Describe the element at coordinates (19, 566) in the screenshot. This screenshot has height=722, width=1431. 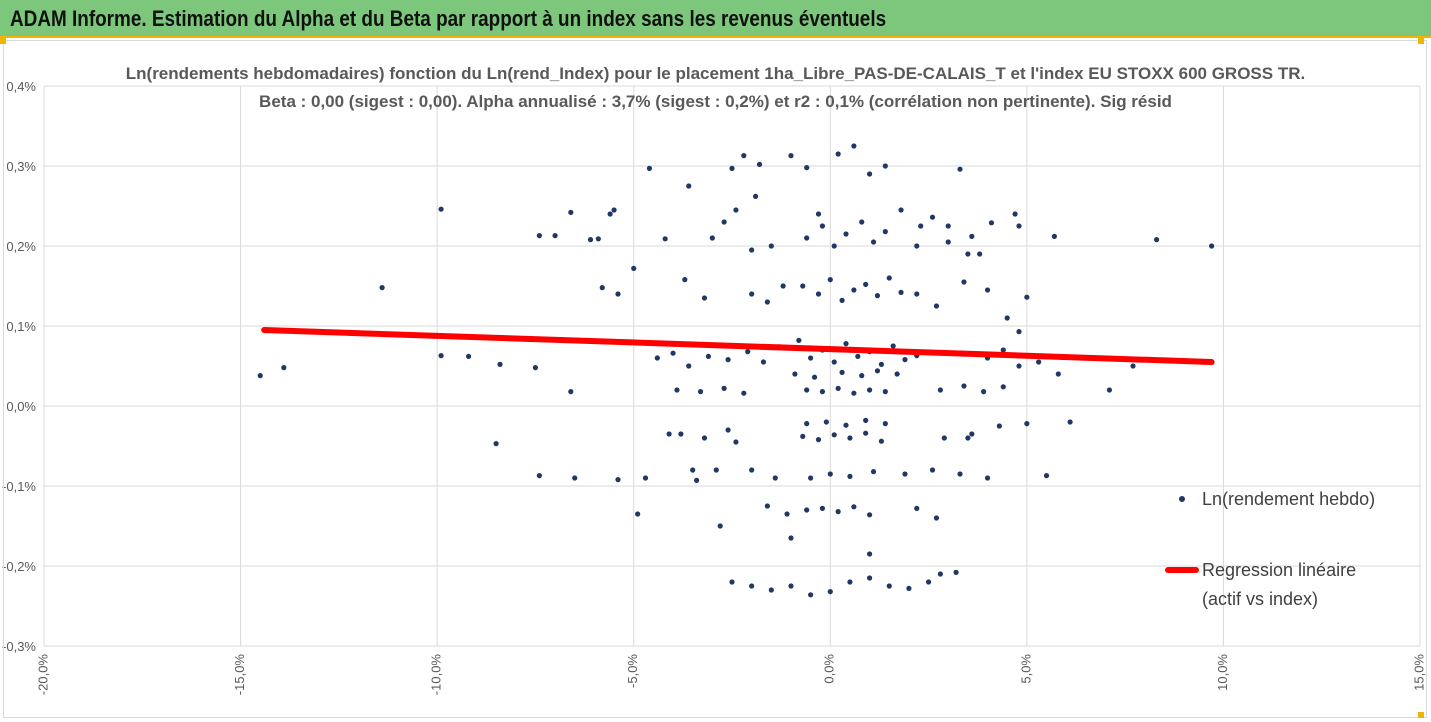
I see `y-tick-label: -0,2%` at that location.